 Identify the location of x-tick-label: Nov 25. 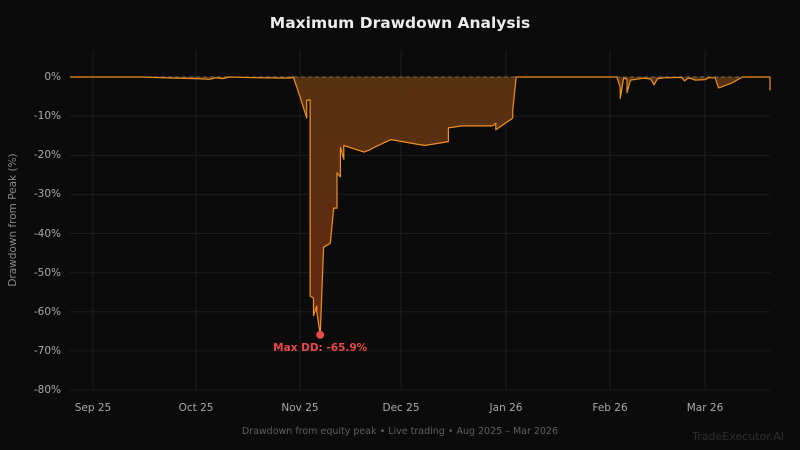
(300, 408).